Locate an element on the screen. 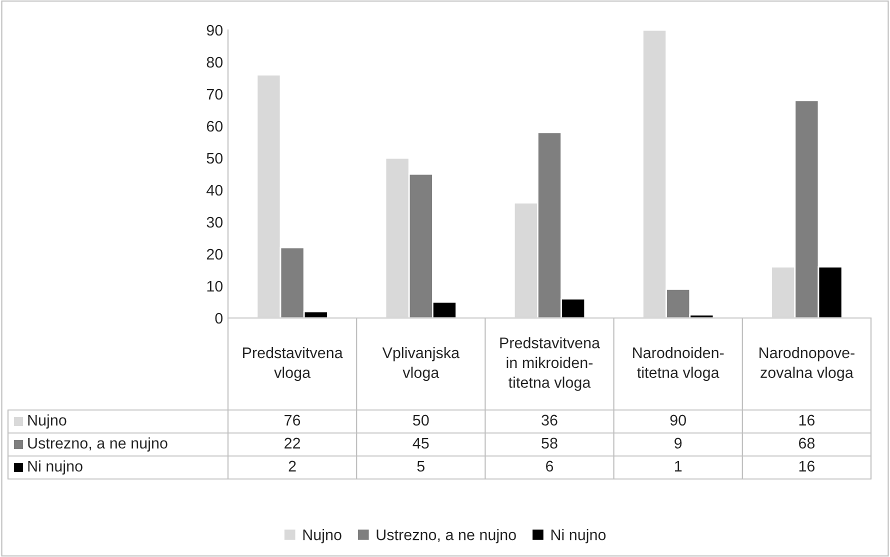  text: Ni nujno is located at coordinates (55, 467).